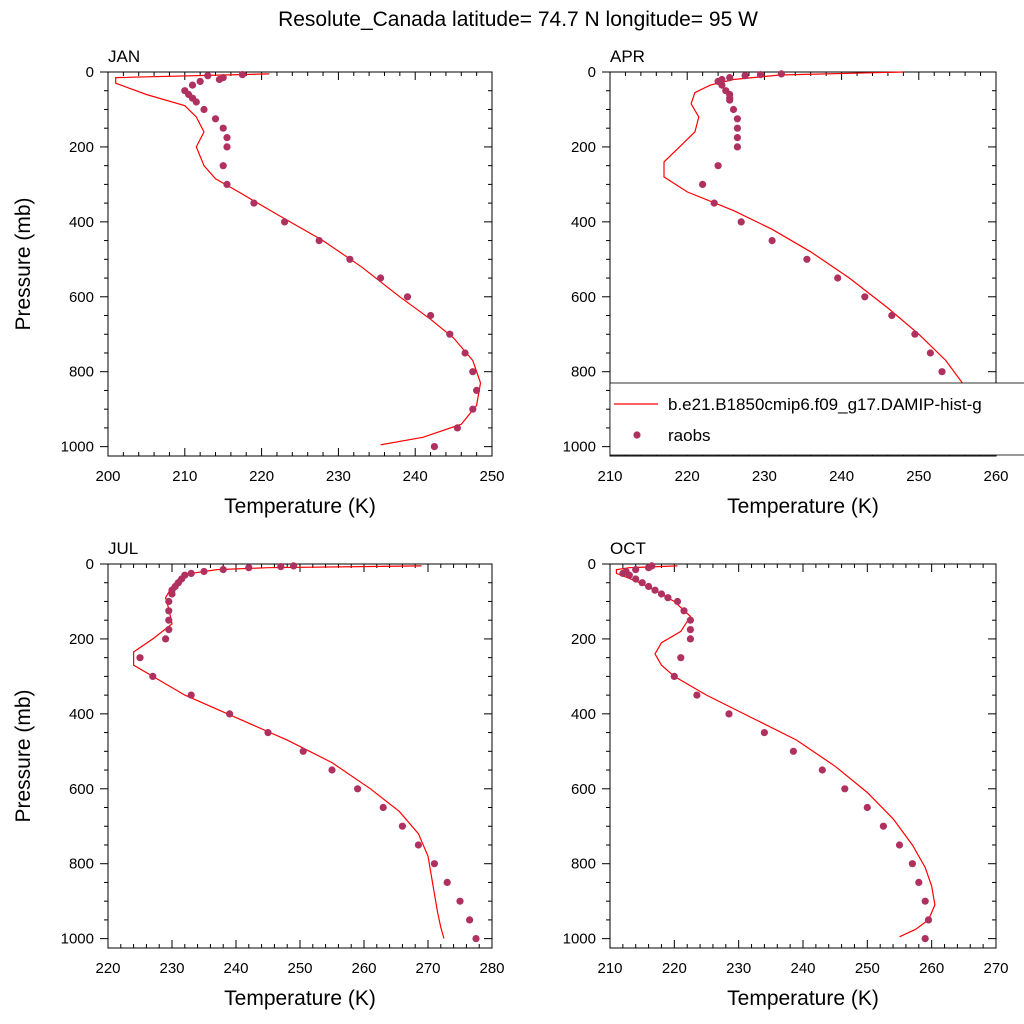 This screenshot has width=1024, height=1024. I want to click on x-tick-label: 230, so click(171, 968).